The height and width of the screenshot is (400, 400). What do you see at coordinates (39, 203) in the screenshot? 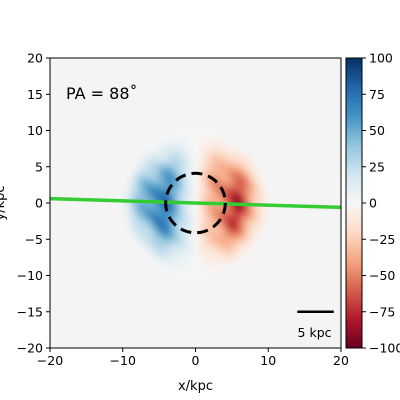
I see `y-tick-label: 0` at bounding box center [39, 203].